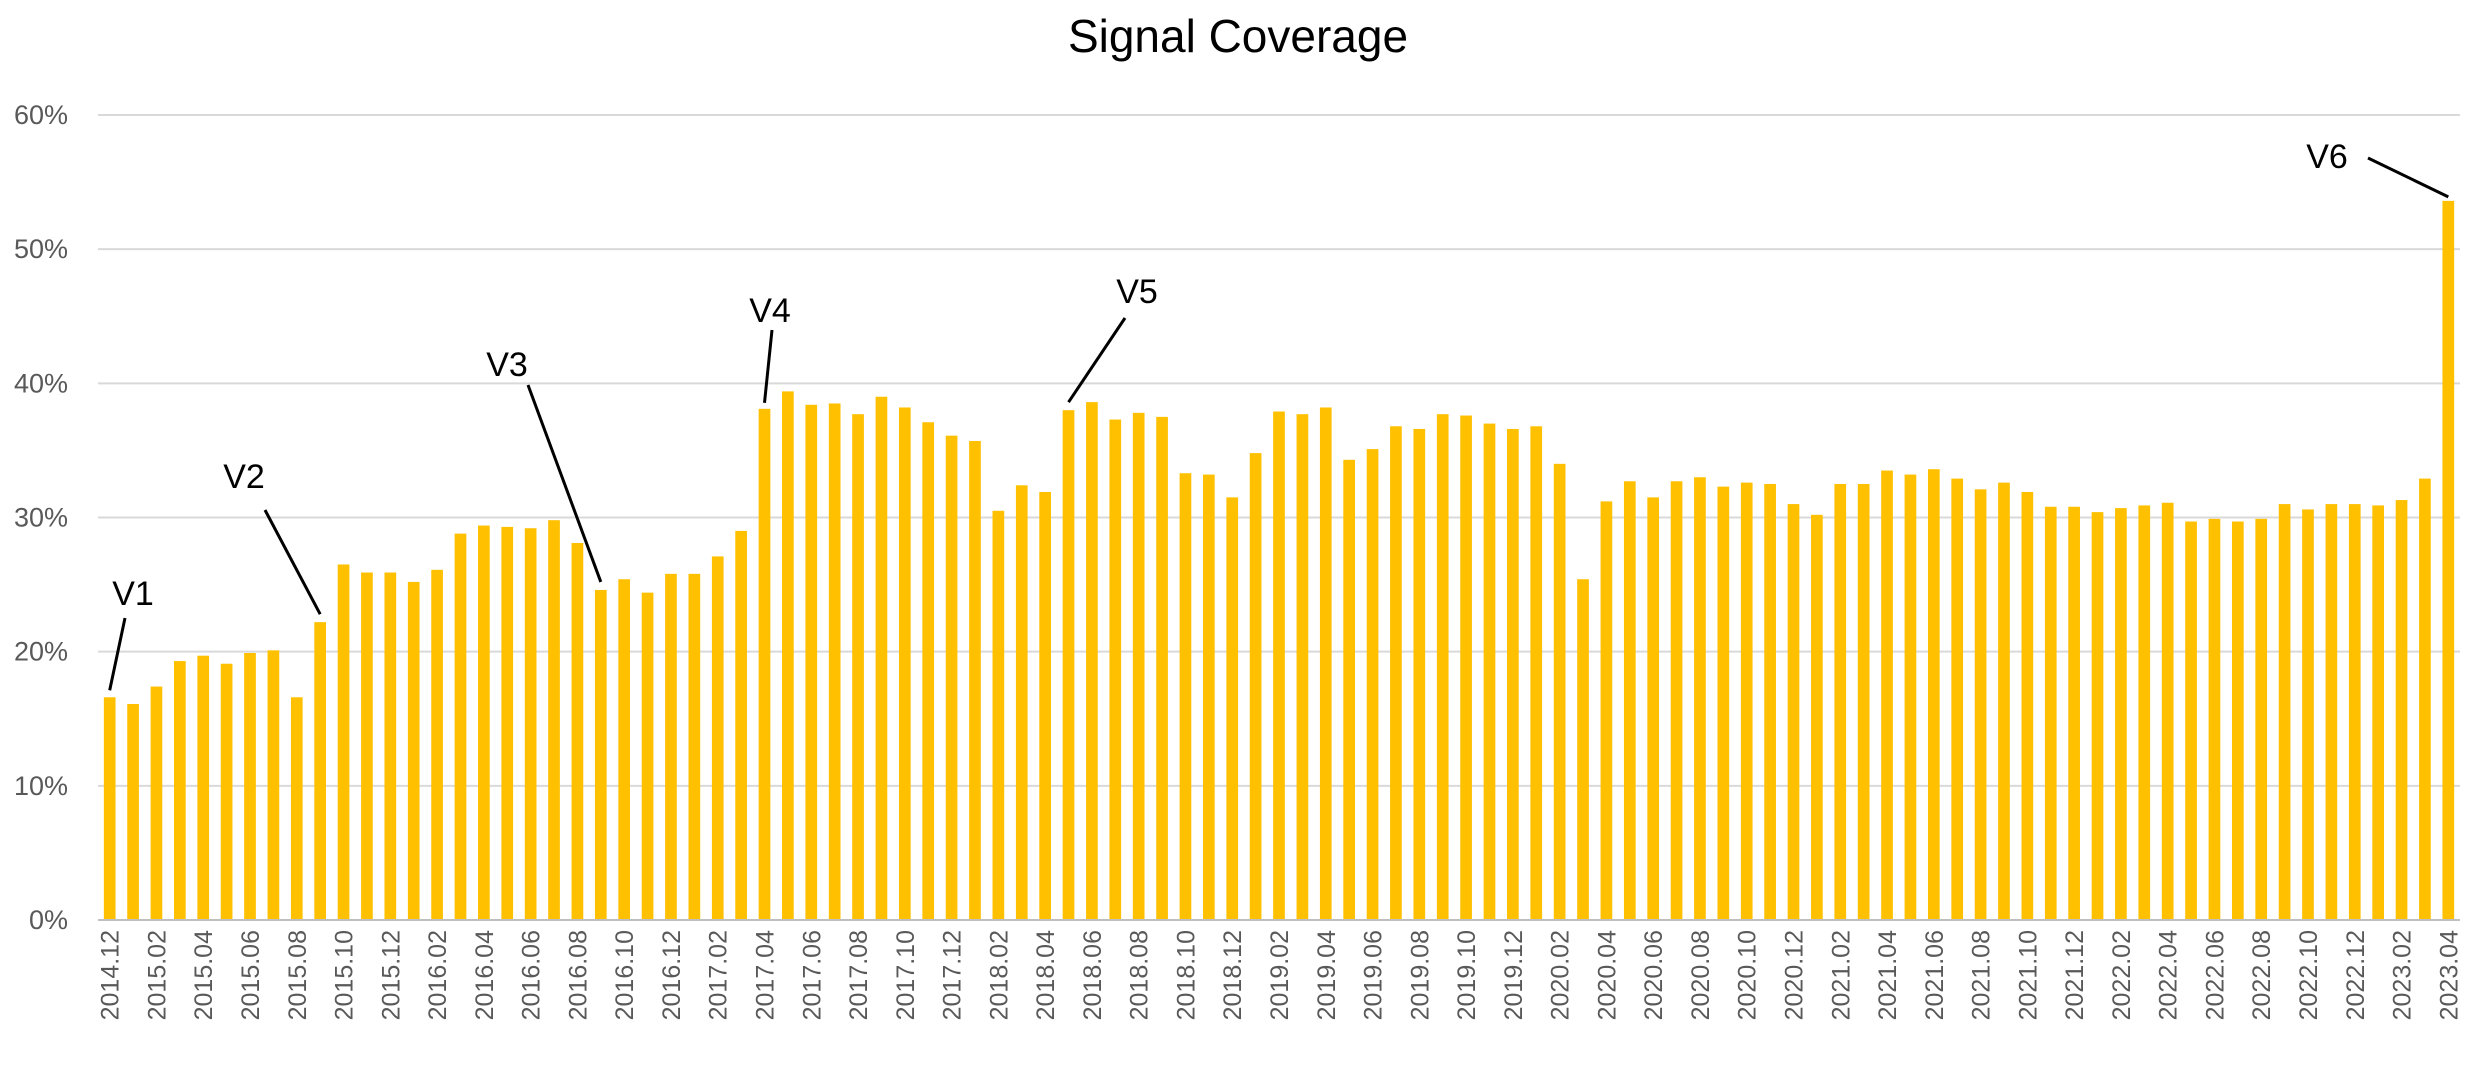  Describe the element at coordinates (578, 975) in the screenshot. I see `x-tick-label: 2016.08` at that location.